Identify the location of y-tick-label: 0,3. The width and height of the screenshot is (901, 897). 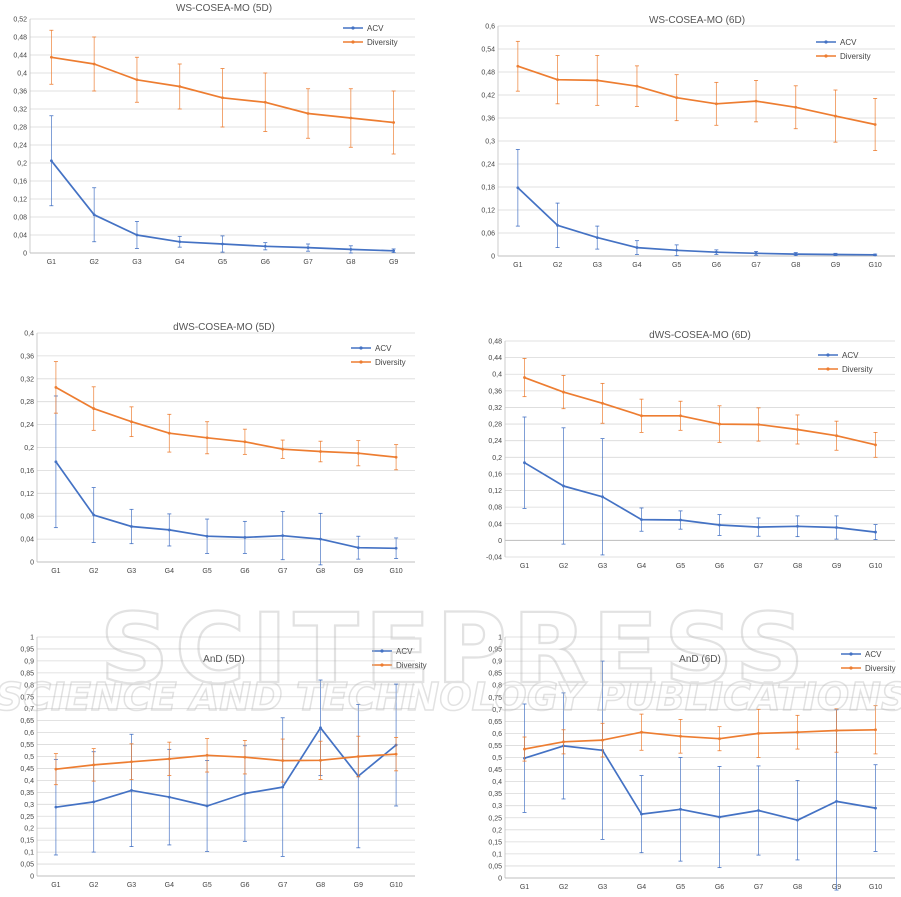
(29, 805).